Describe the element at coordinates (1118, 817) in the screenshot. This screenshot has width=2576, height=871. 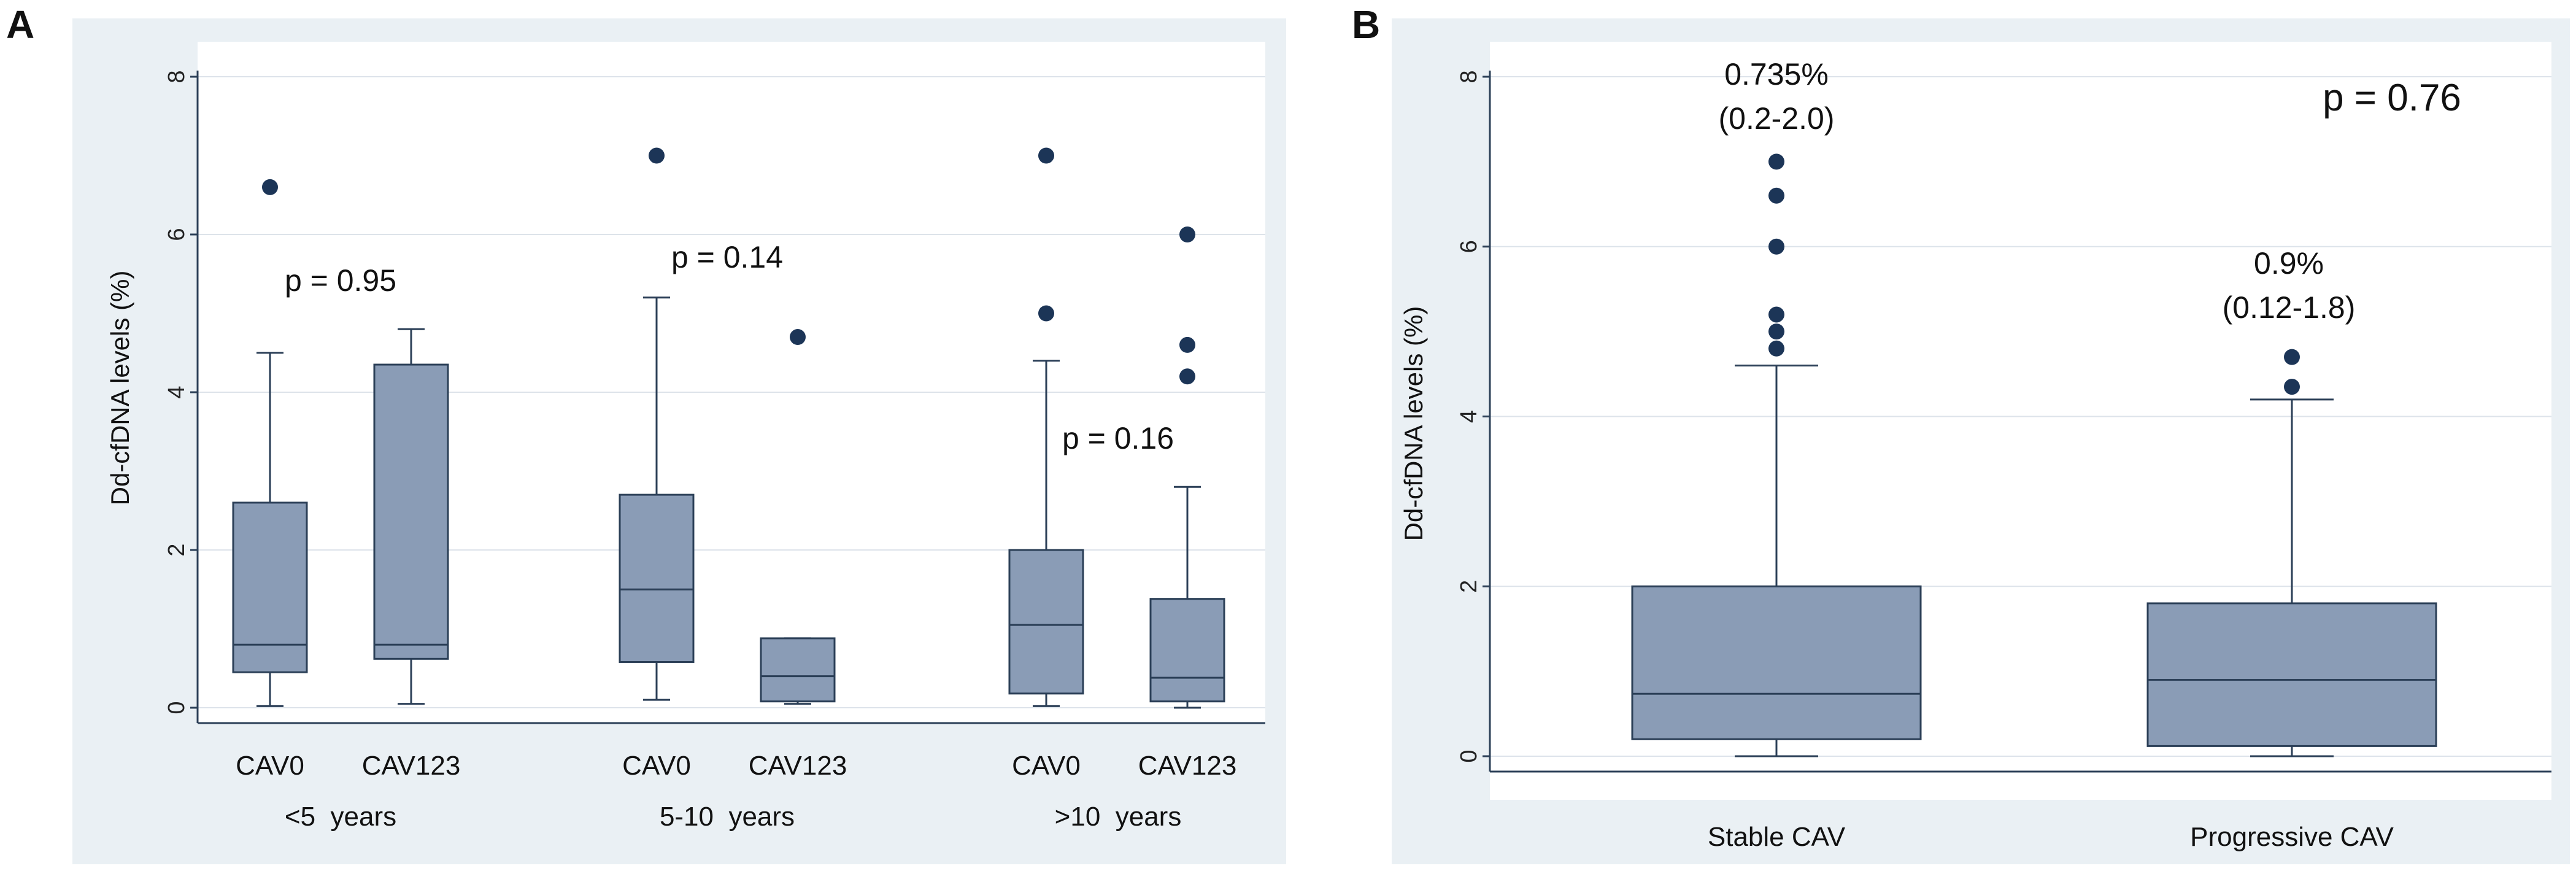
I see `panel-a-group-label-gt10: >10 years` at that location.